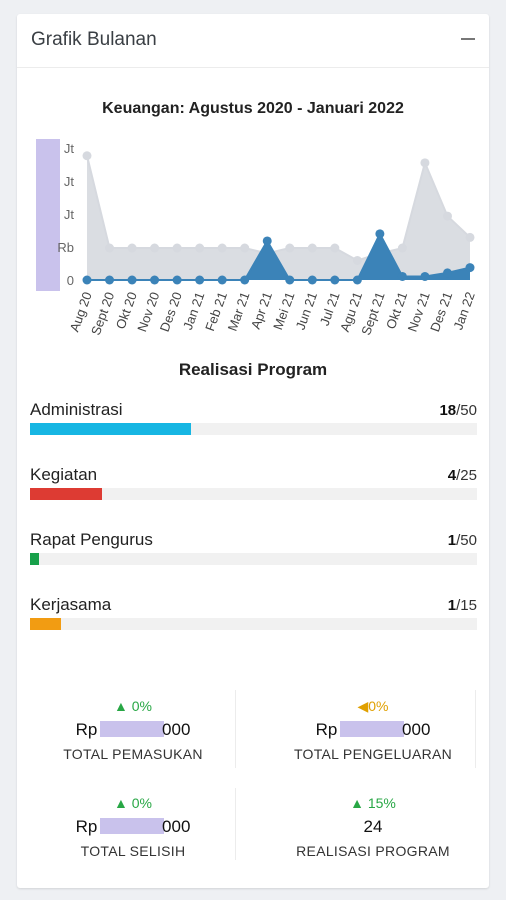  What do you see at coordinates (363, 706) in the screenshot?
I see `caret-left-icon: ◀` at bounding box center [363, 706].